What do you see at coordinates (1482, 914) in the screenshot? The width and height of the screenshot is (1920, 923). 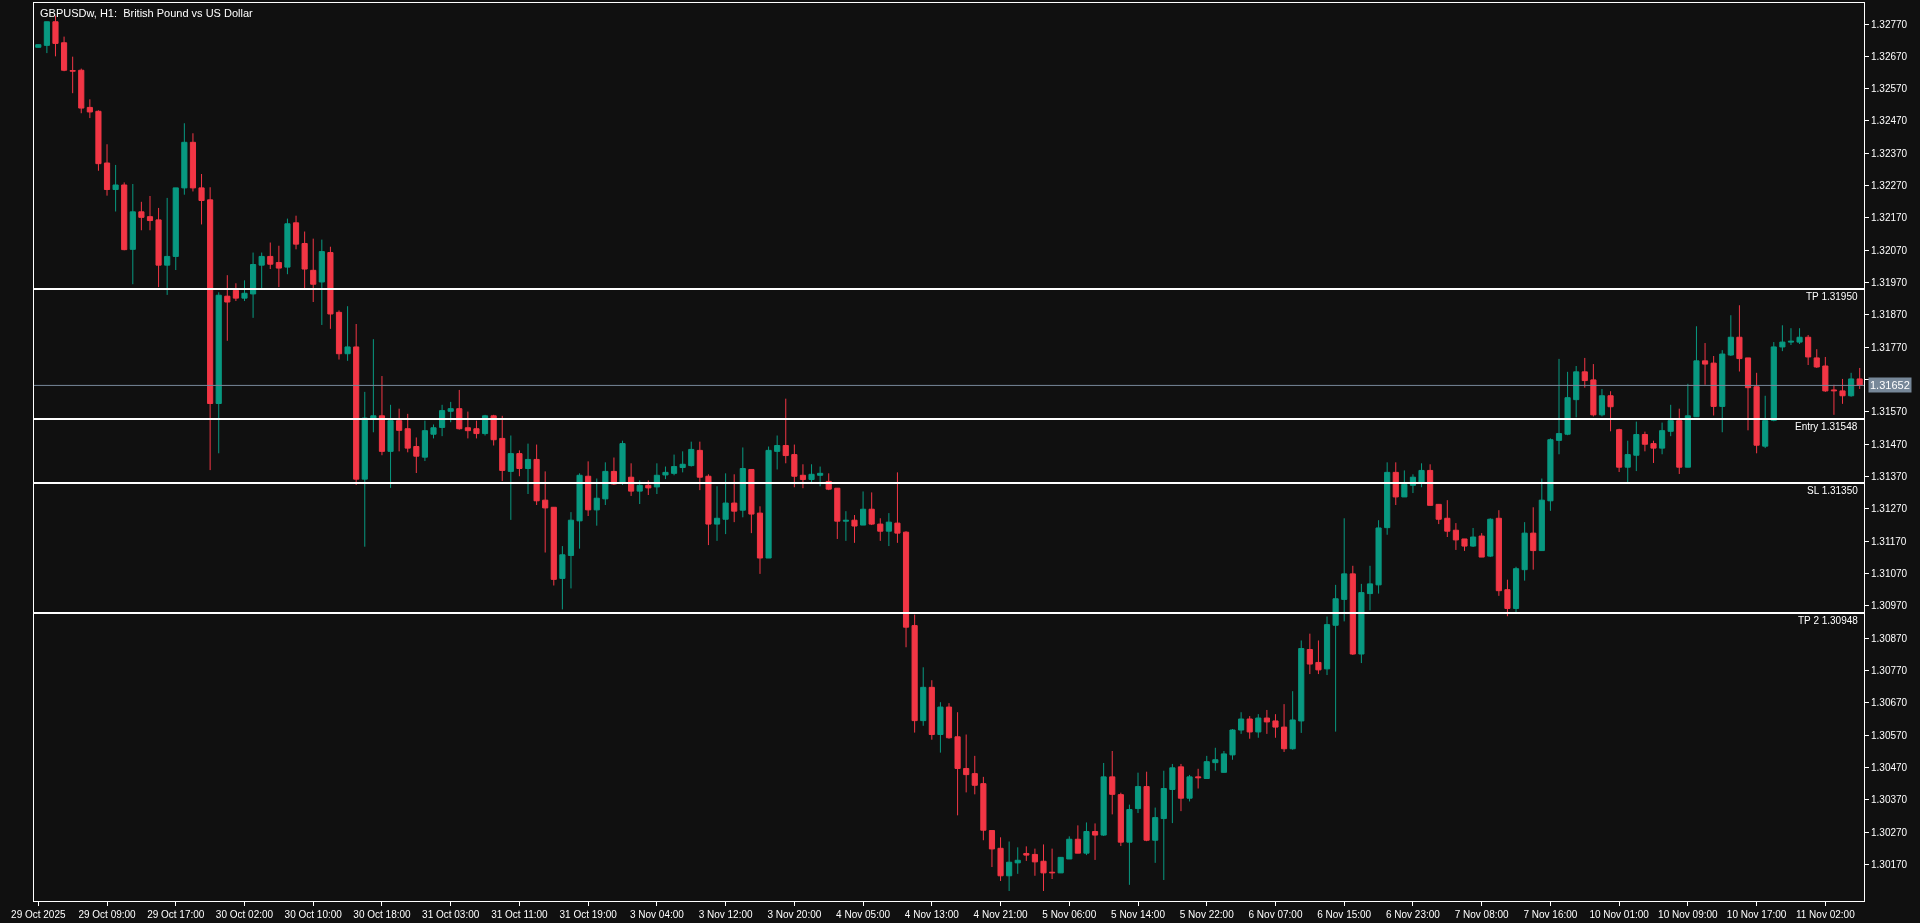 I see `x-tick-label: 7 Nov 08:00` at bounding box center [1482, 914].